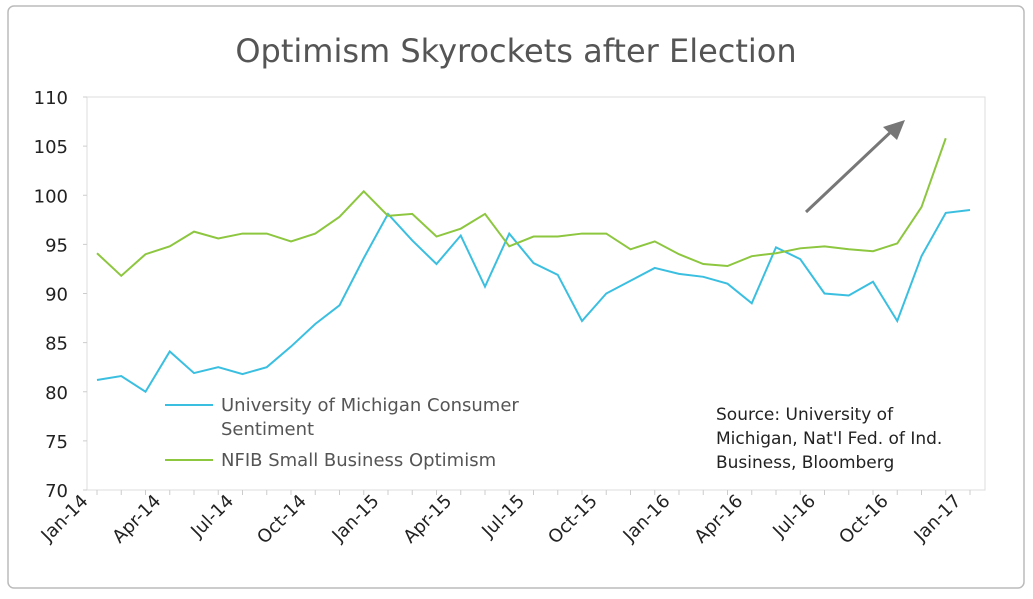 The image size is (1033, 599). I want to click on y-tick-label: 95, so click(56, 245).